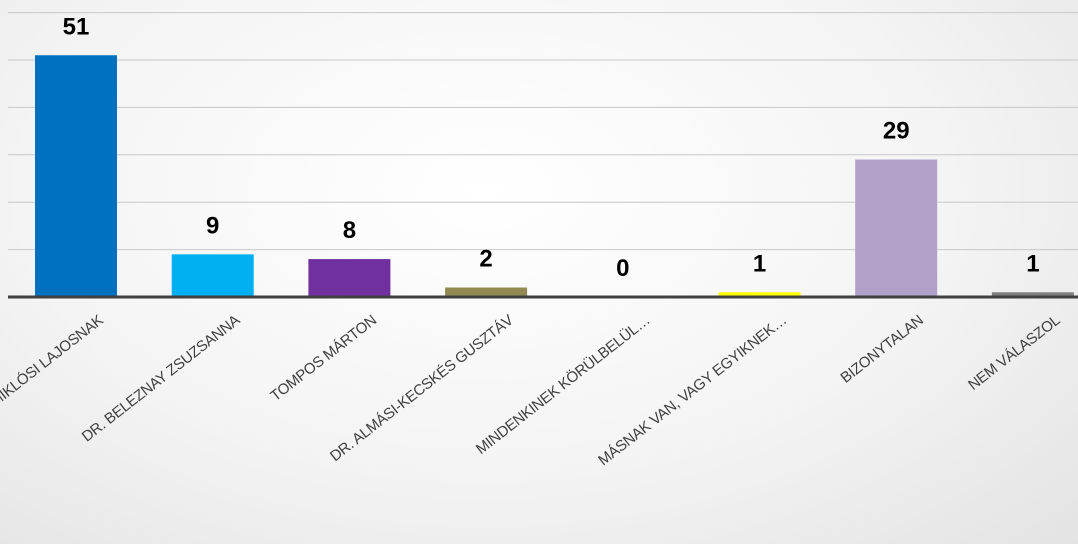 The image size is (1078, 544). Describe the element at coordinates (1014, 353) in the screenshot. I see `category-label-8: NEM VÁLASZOL` at that location.